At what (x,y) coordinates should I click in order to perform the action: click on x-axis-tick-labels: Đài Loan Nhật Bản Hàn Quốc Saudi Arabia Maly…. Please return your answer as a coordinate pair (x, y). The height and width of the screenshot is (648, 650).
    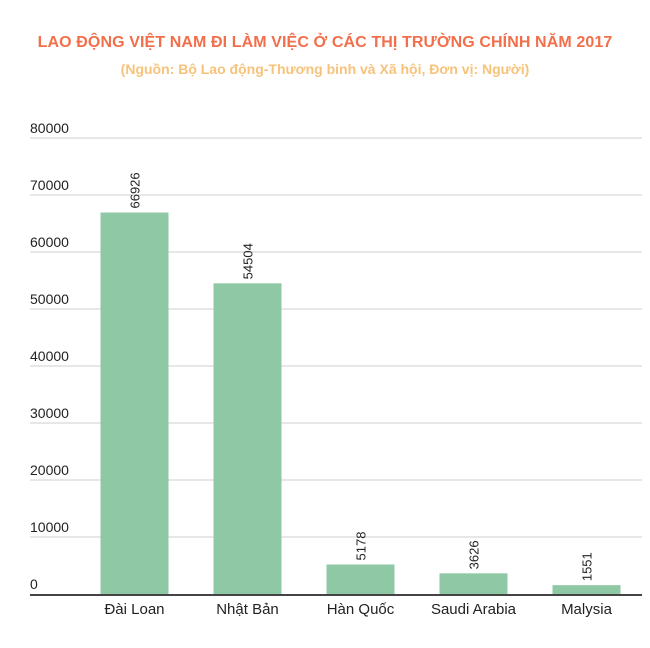
    Looking at the image, I should click on (358, 609).